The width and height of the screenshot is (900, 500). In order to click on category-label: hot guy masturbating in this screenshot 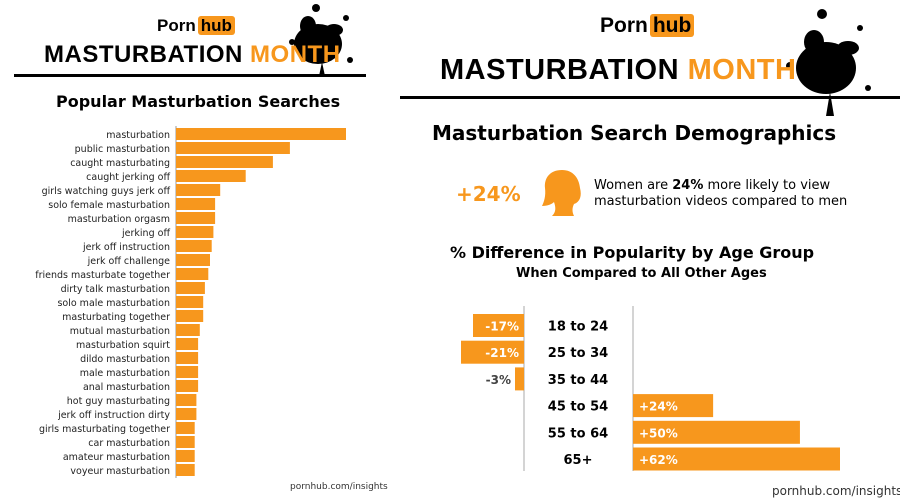, I will do `click(118, 401)`.